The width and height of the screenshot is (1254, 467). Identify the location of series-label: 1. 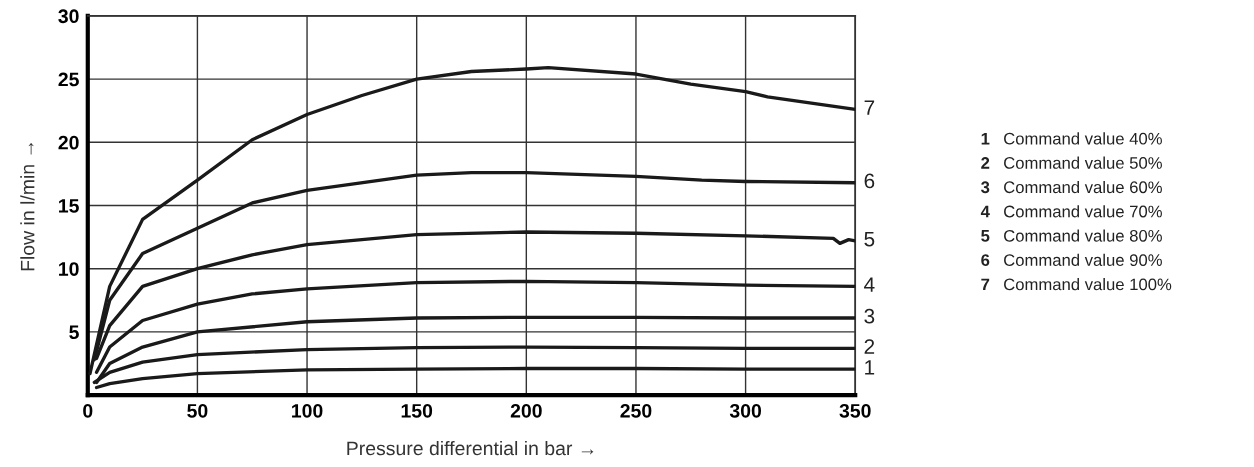
(870, 367).